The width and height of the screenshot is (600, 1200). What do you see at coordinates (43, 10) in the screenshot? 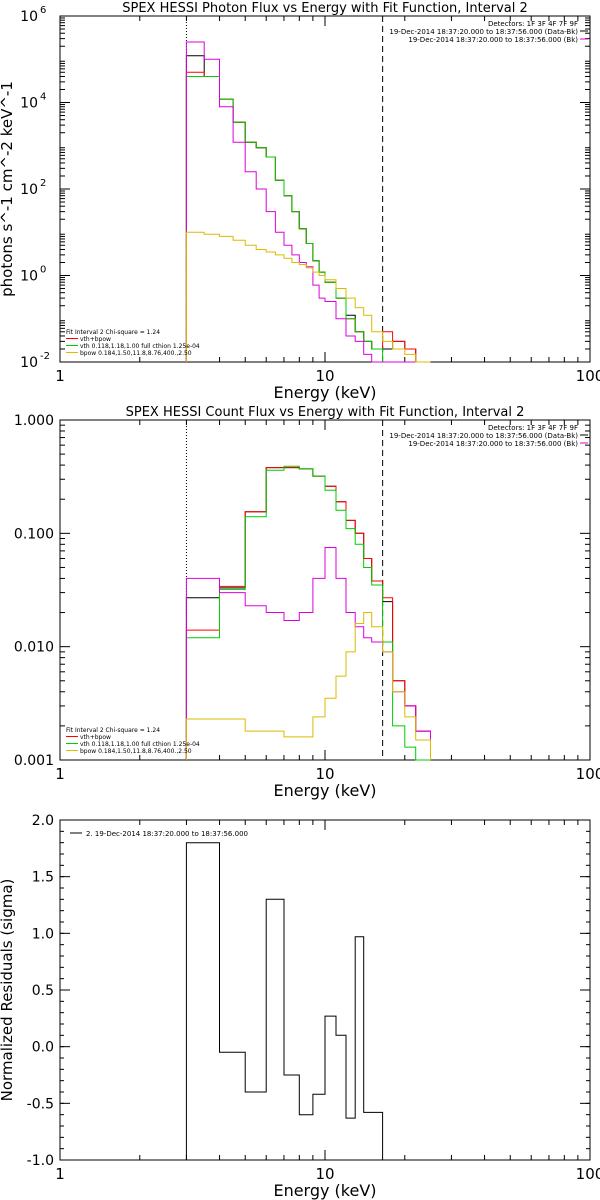
I see `y-tick-exponent: 6` at bounding box center [43, 10].